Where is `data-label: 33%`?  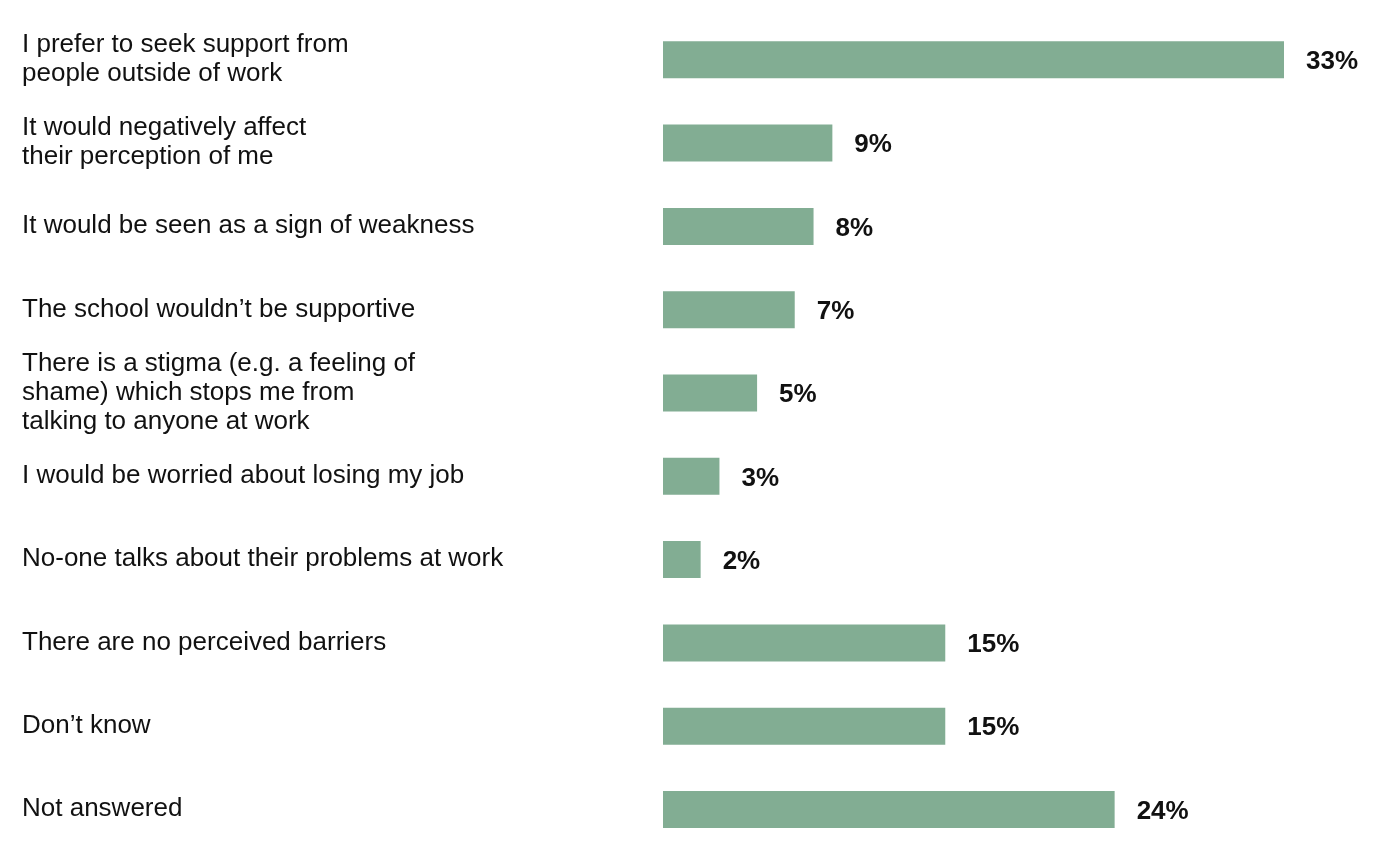 data-label: 33% is located at coordinates (1332, 60).